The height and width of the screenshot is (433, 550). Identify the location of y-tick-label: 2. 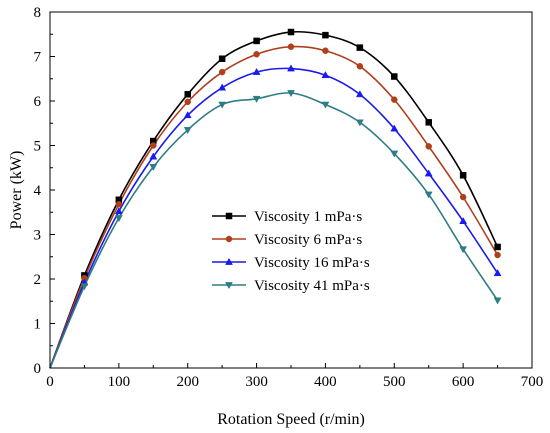
(38, 280).